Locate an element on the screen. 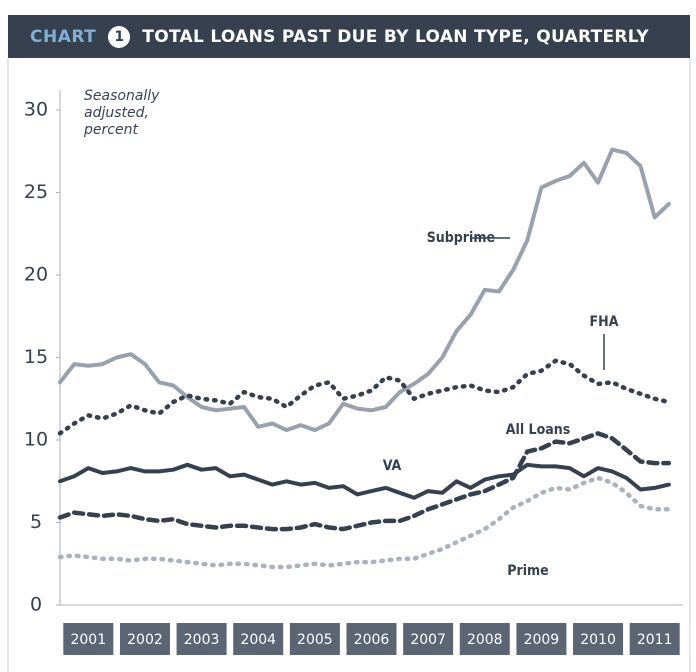  series-label: Subprime is located at coordinates (461, 238).